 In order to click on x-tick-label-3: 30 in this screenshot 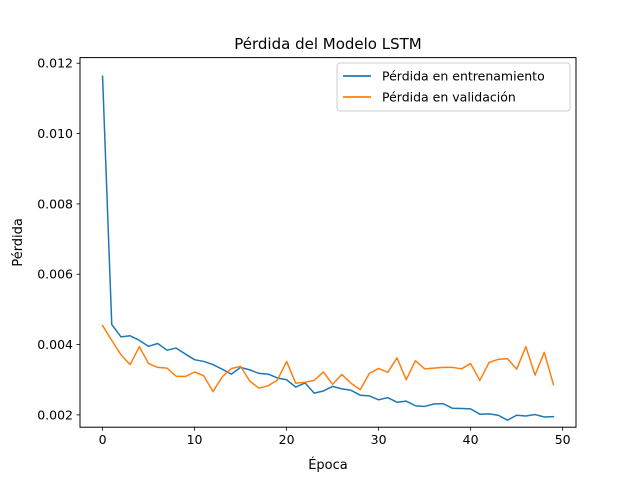, I will do `click(379, 439)`.